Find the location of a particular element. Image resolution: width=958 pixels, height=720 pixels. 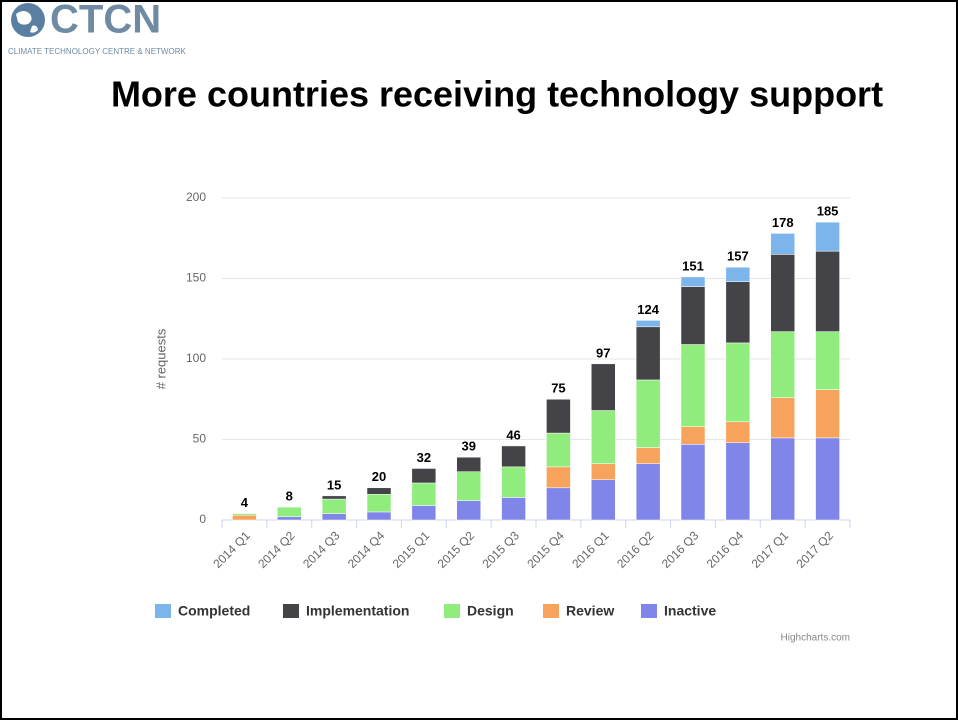

y-tick-label: 100 is located at coordinates (196, 358).